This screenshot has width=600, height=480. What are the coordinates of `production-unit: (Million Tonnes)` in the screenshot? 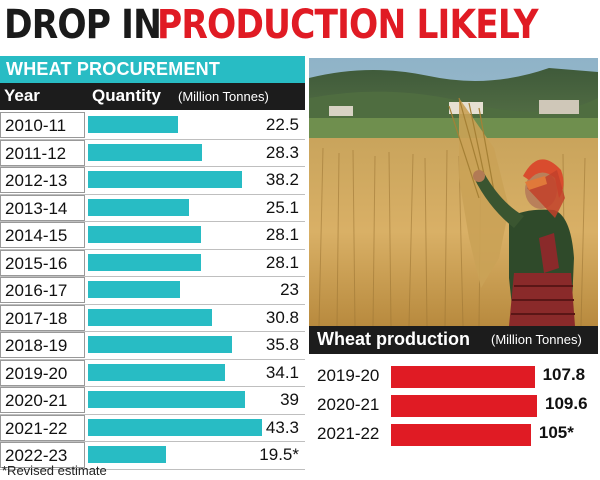 It's located at (536, 339).